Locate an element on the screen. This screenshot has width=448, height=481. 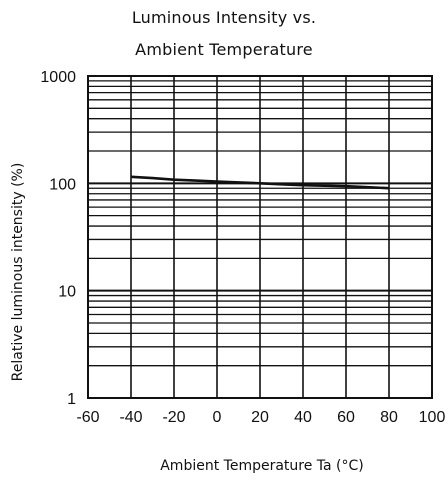
y-tick-label: 100 is located at coordinates (62, 184).